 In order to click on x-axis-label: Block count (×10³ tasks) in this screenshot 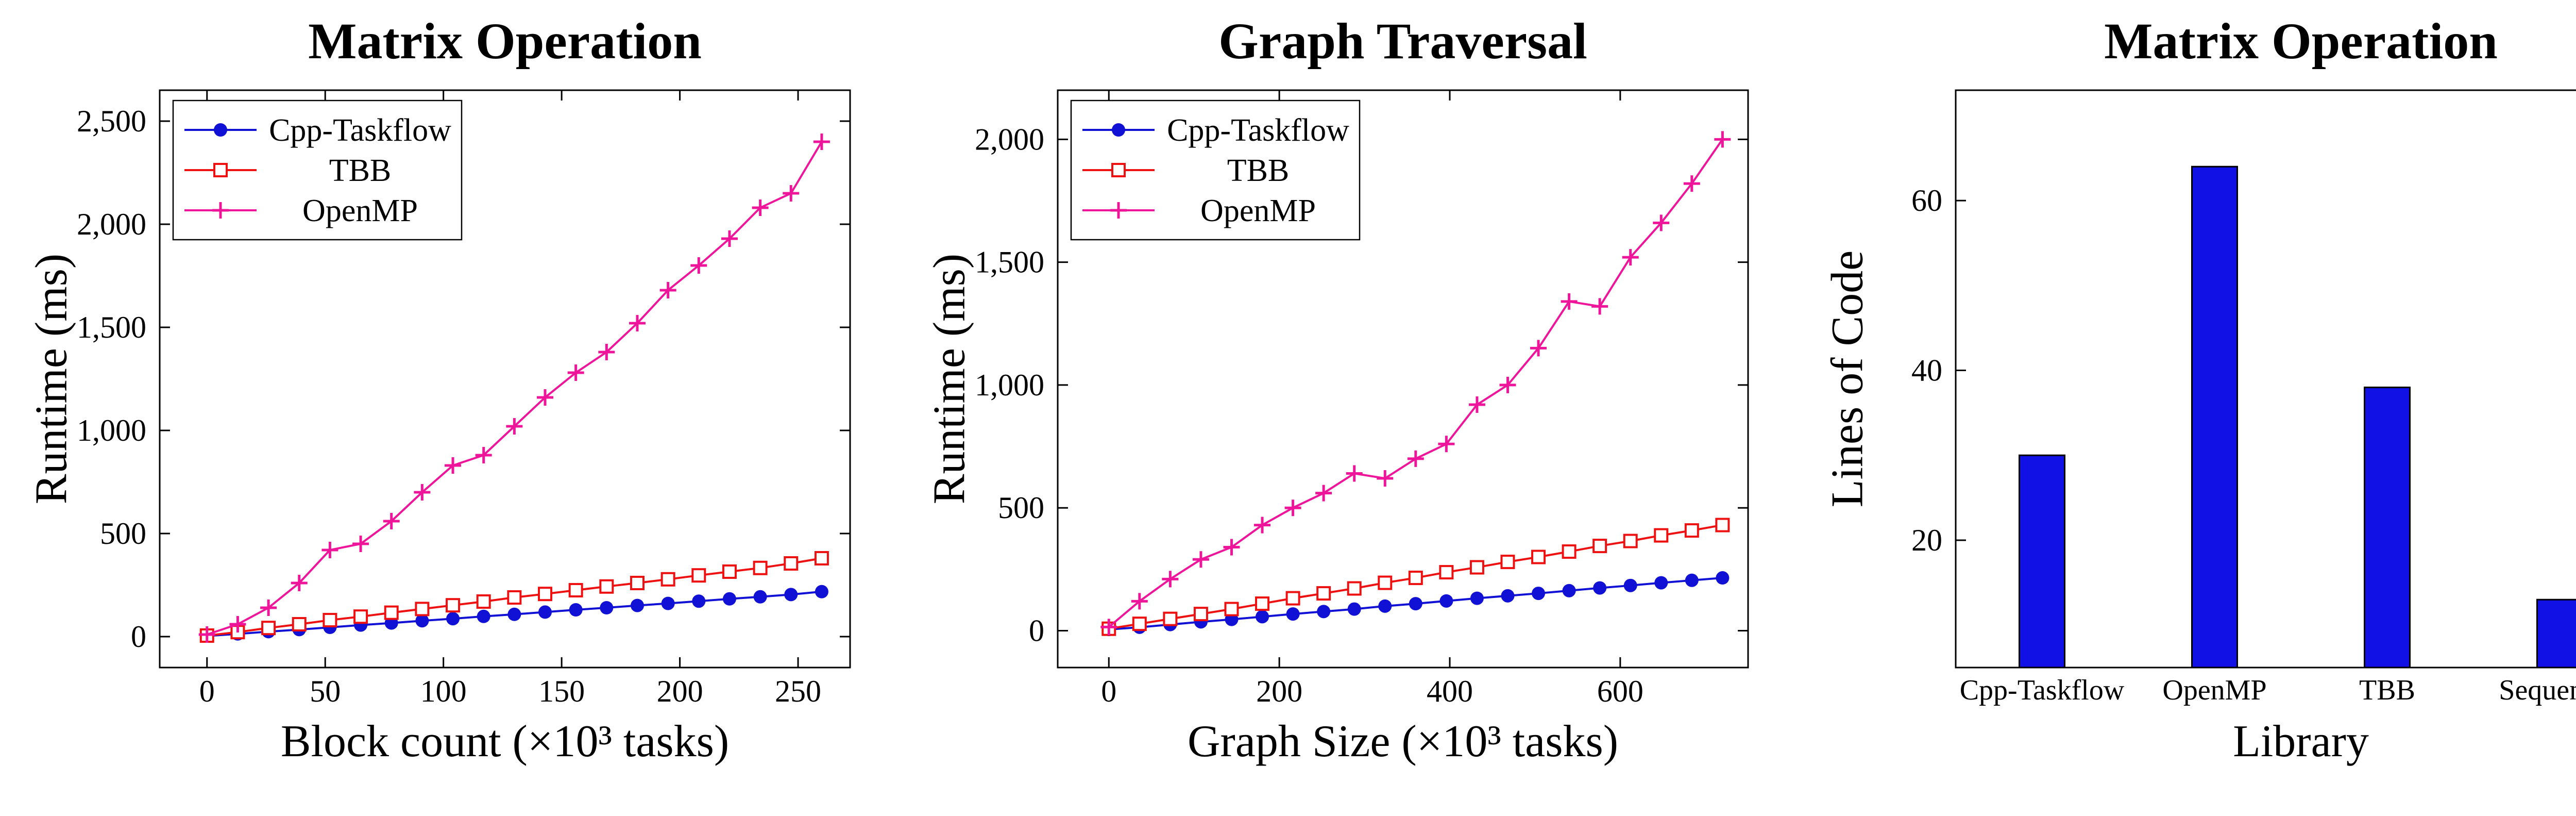, I will do `click(505, 742)`.